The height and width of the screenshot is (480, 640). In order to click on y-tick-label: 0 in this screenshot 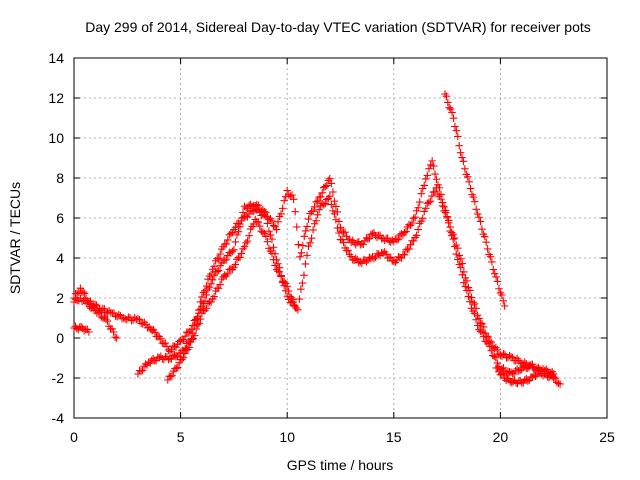, I will do `click(60, 338)`.